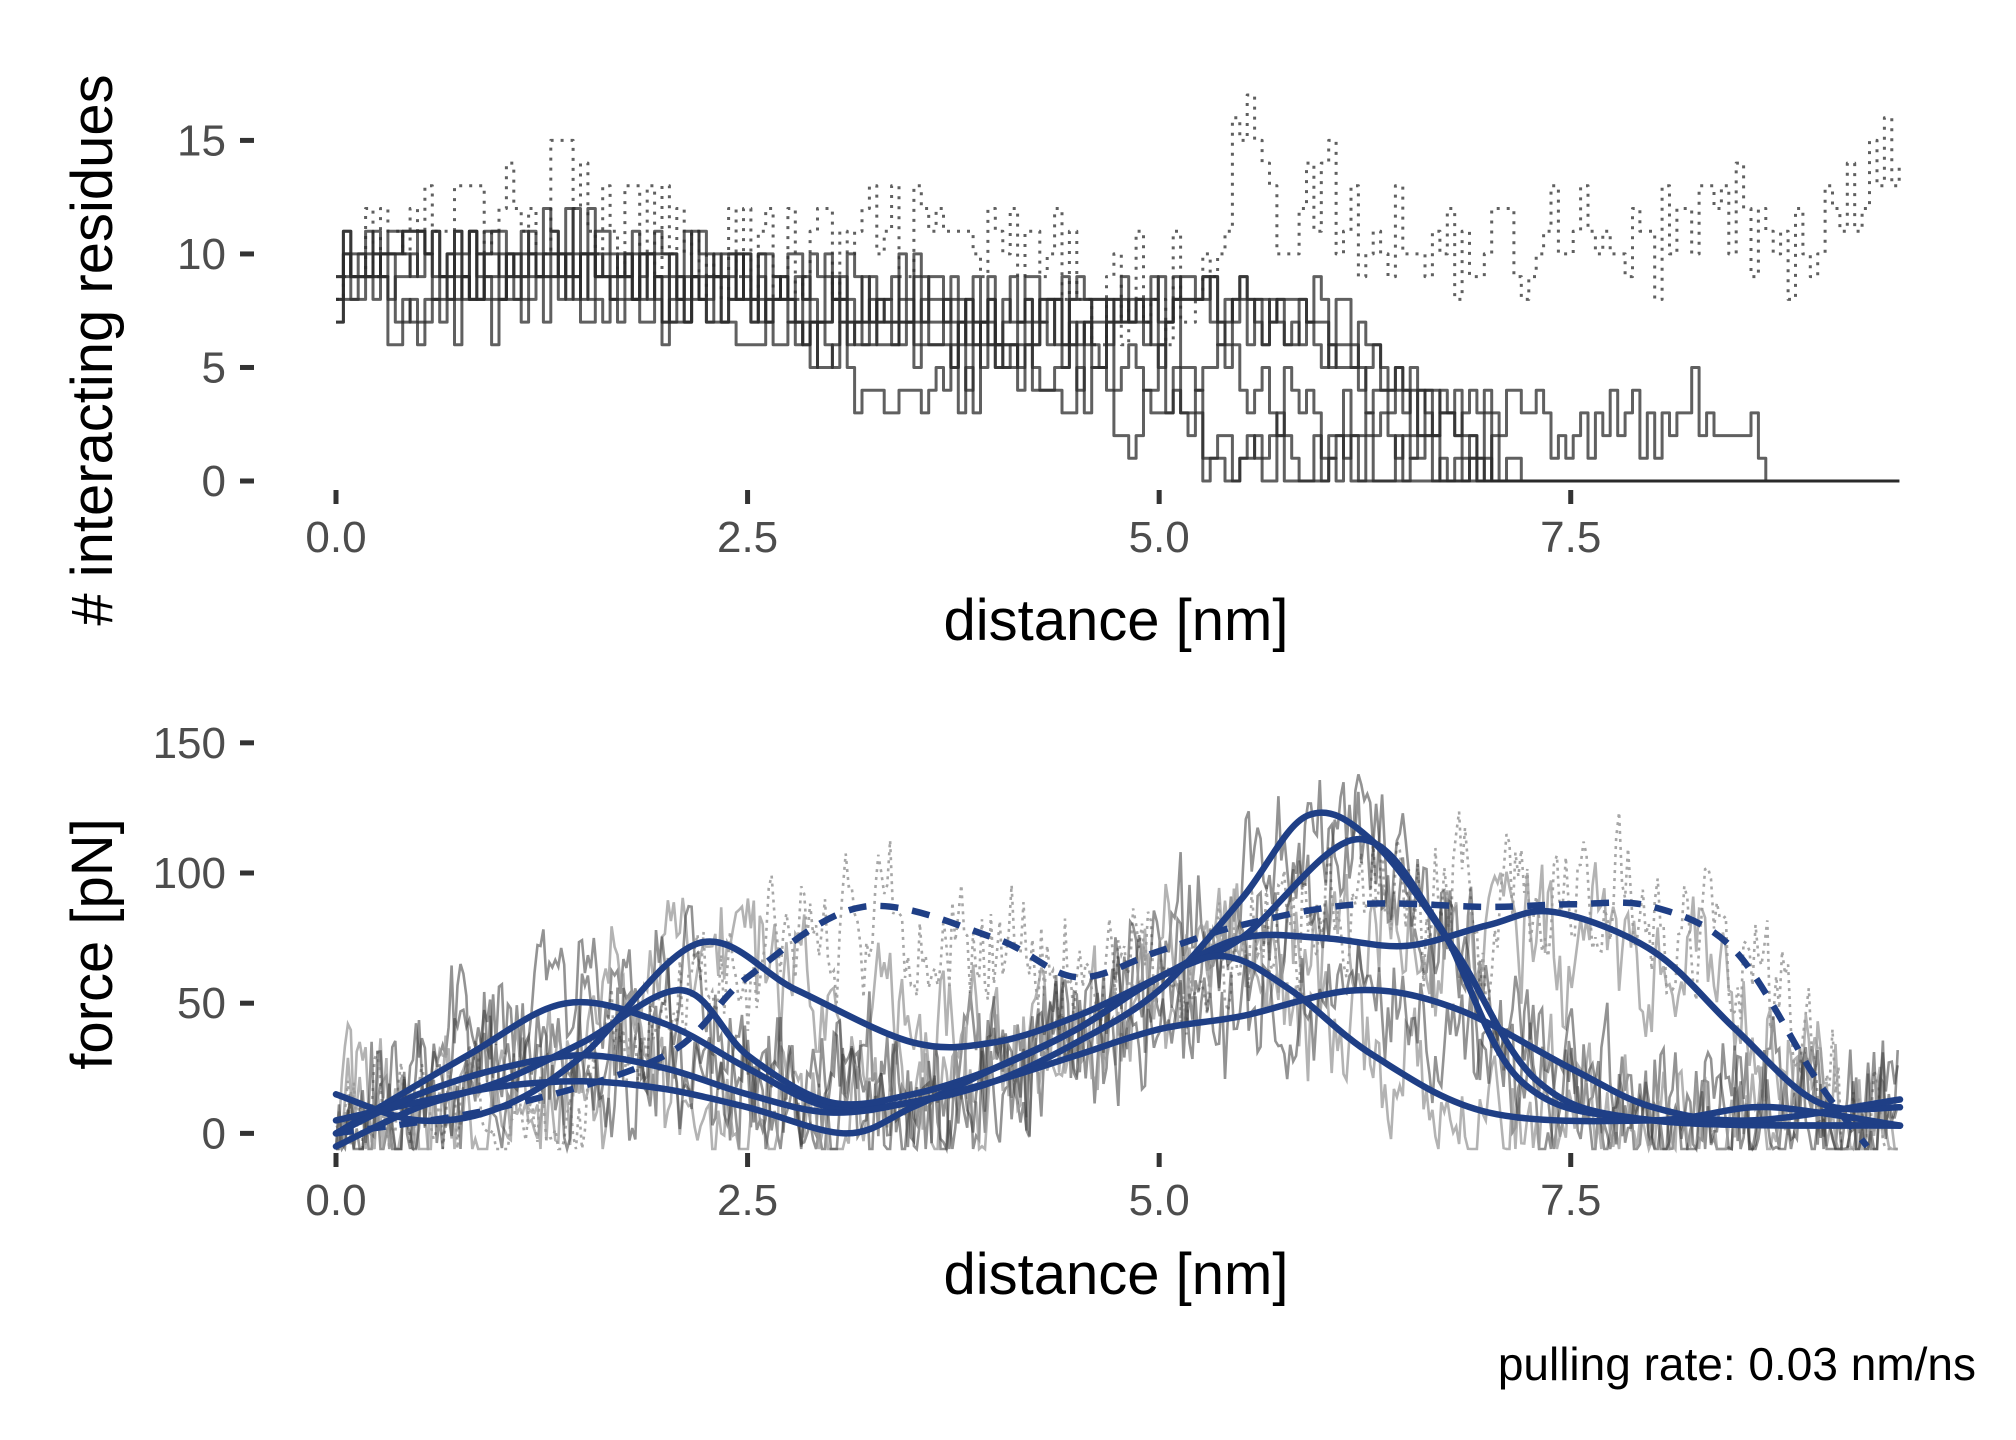 The width and height of the screenshot is (2016, 1440). Describe the element at coordinates (953, 1189) in the screenshot. I see `bottom-x-axis: 0.0 2.5 5.0 7.5` at that location.